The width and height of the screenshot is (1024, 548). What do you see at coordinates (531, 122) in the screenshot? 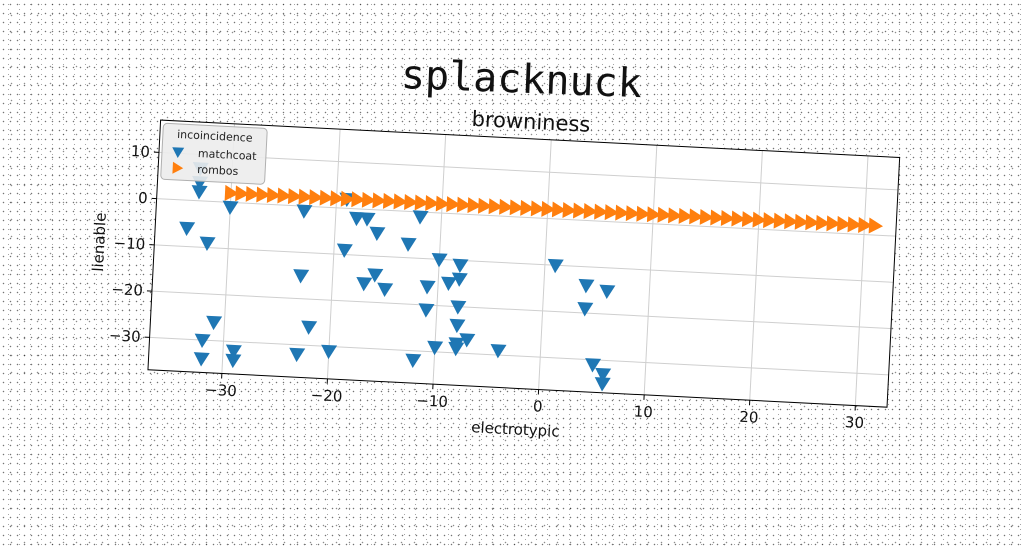
I see `chart-title: browniness` at bounding box center [531, 122].